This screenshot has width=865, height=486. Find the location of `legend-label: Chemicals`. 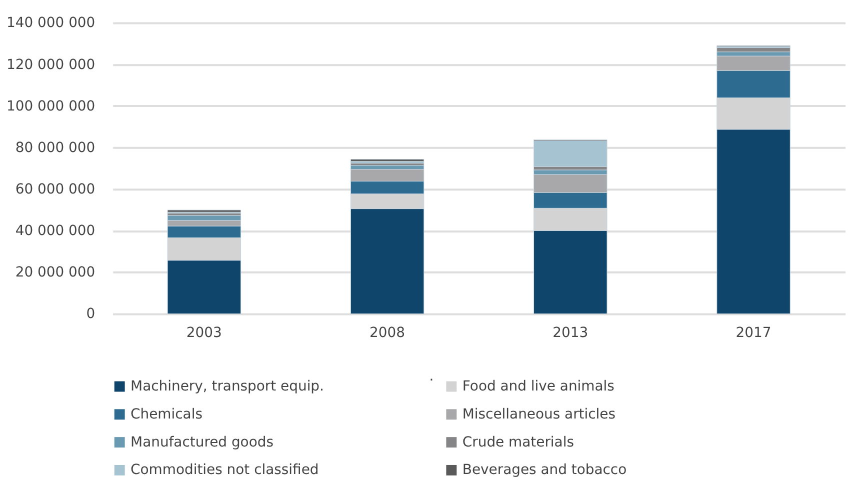

legend-label: Chemicals is located at coordinates (166, 414).